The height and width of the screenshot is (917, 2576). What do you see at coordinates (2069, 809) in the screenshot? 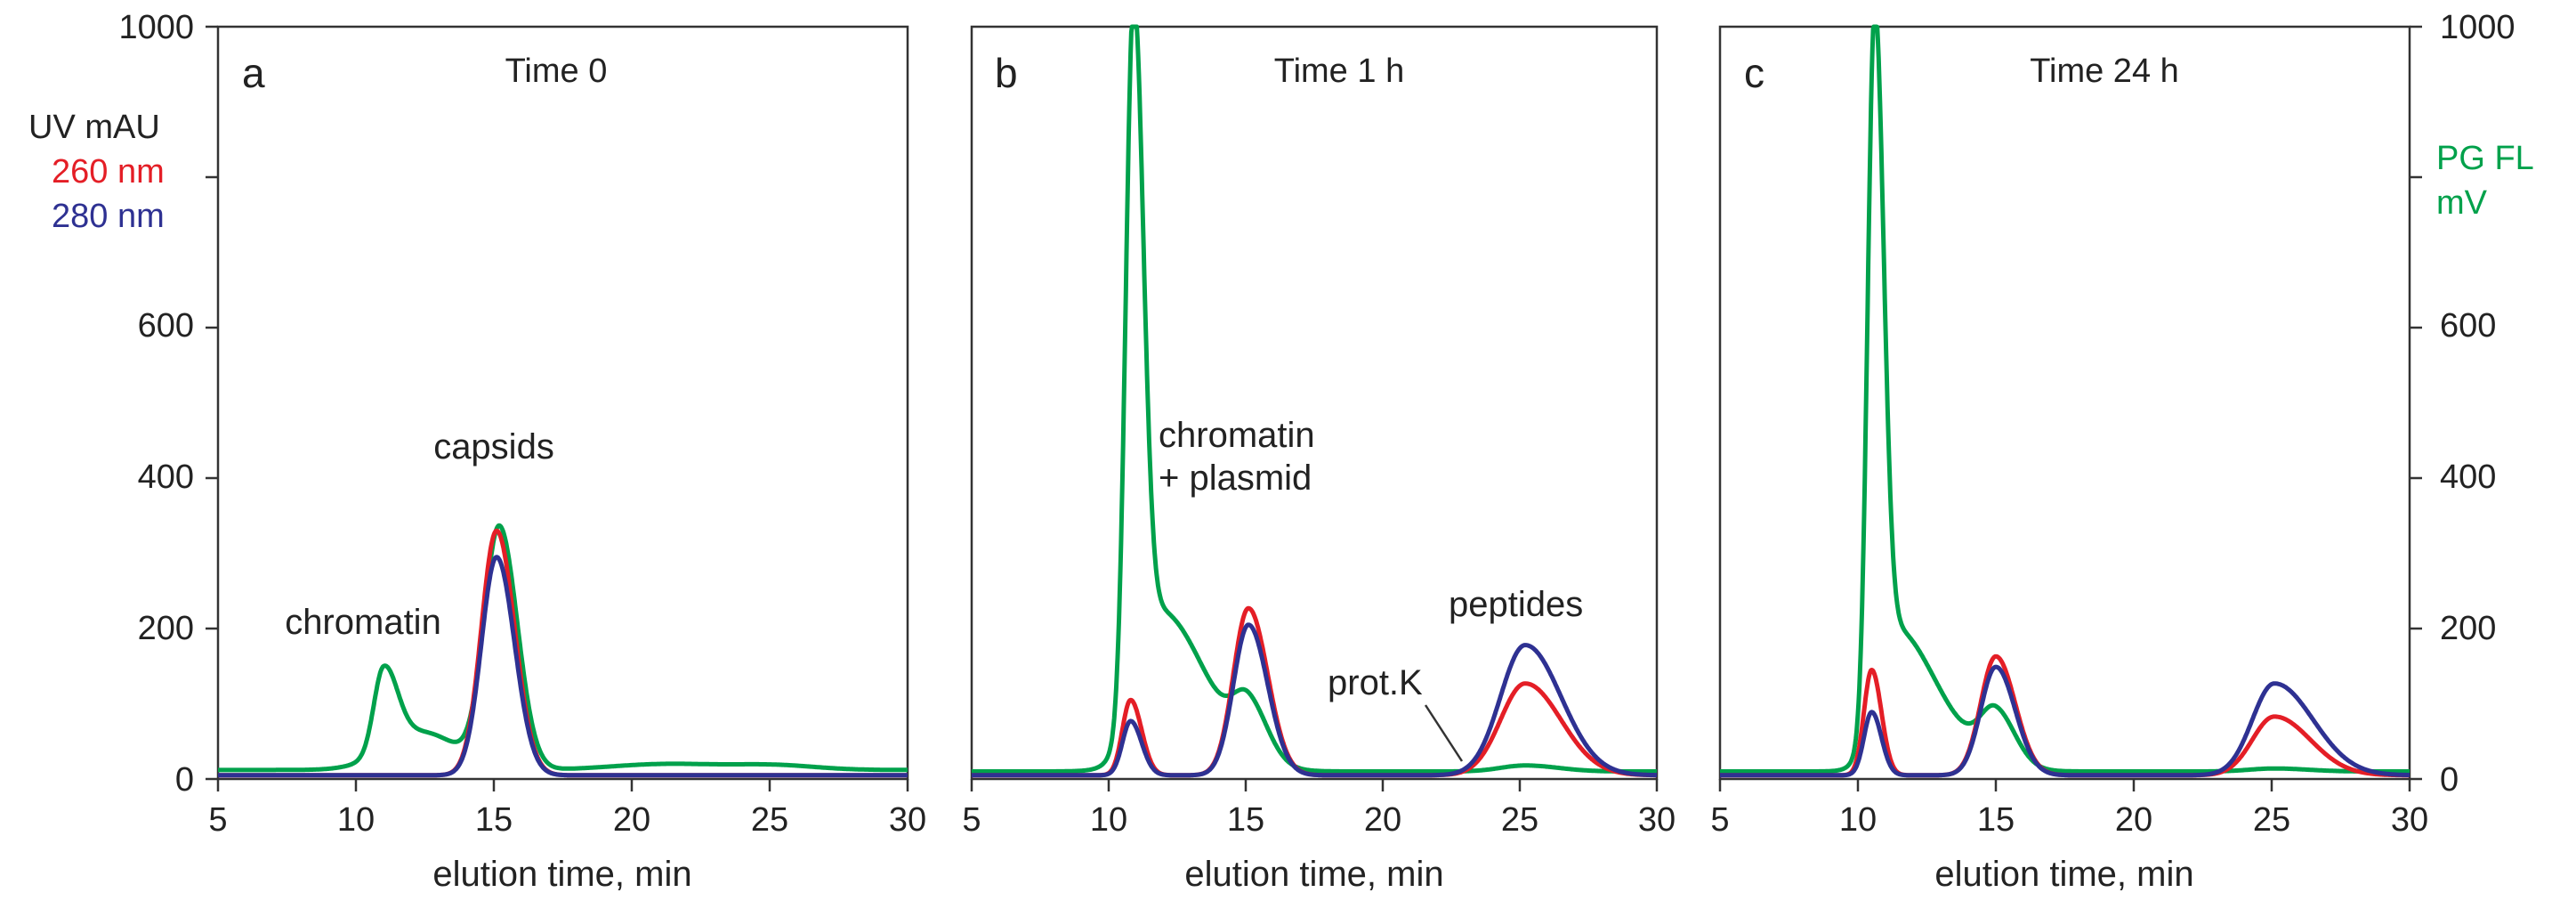
I see `panel-c-x-ticks: 5 10 15 20 25 30` at bounding box center [2069, 809].